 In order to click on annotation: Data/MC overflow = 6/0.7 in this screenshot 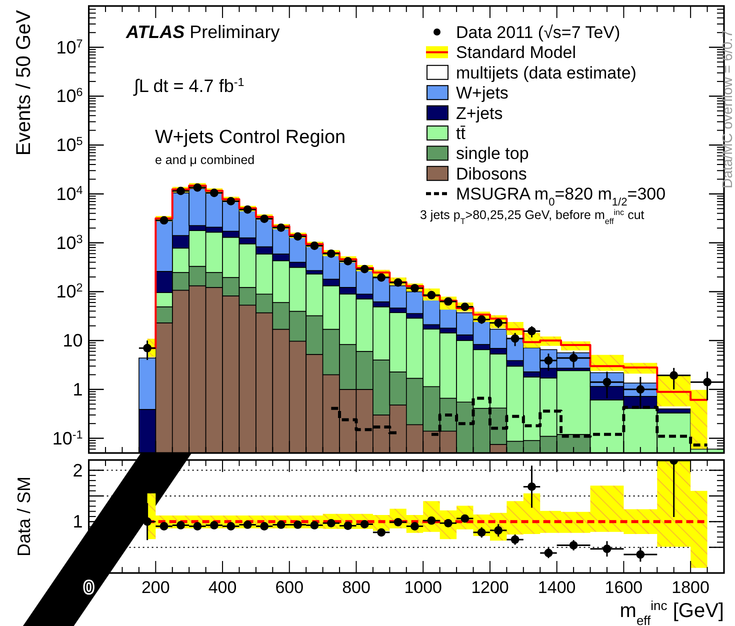, I will do `click(727, 109)`.